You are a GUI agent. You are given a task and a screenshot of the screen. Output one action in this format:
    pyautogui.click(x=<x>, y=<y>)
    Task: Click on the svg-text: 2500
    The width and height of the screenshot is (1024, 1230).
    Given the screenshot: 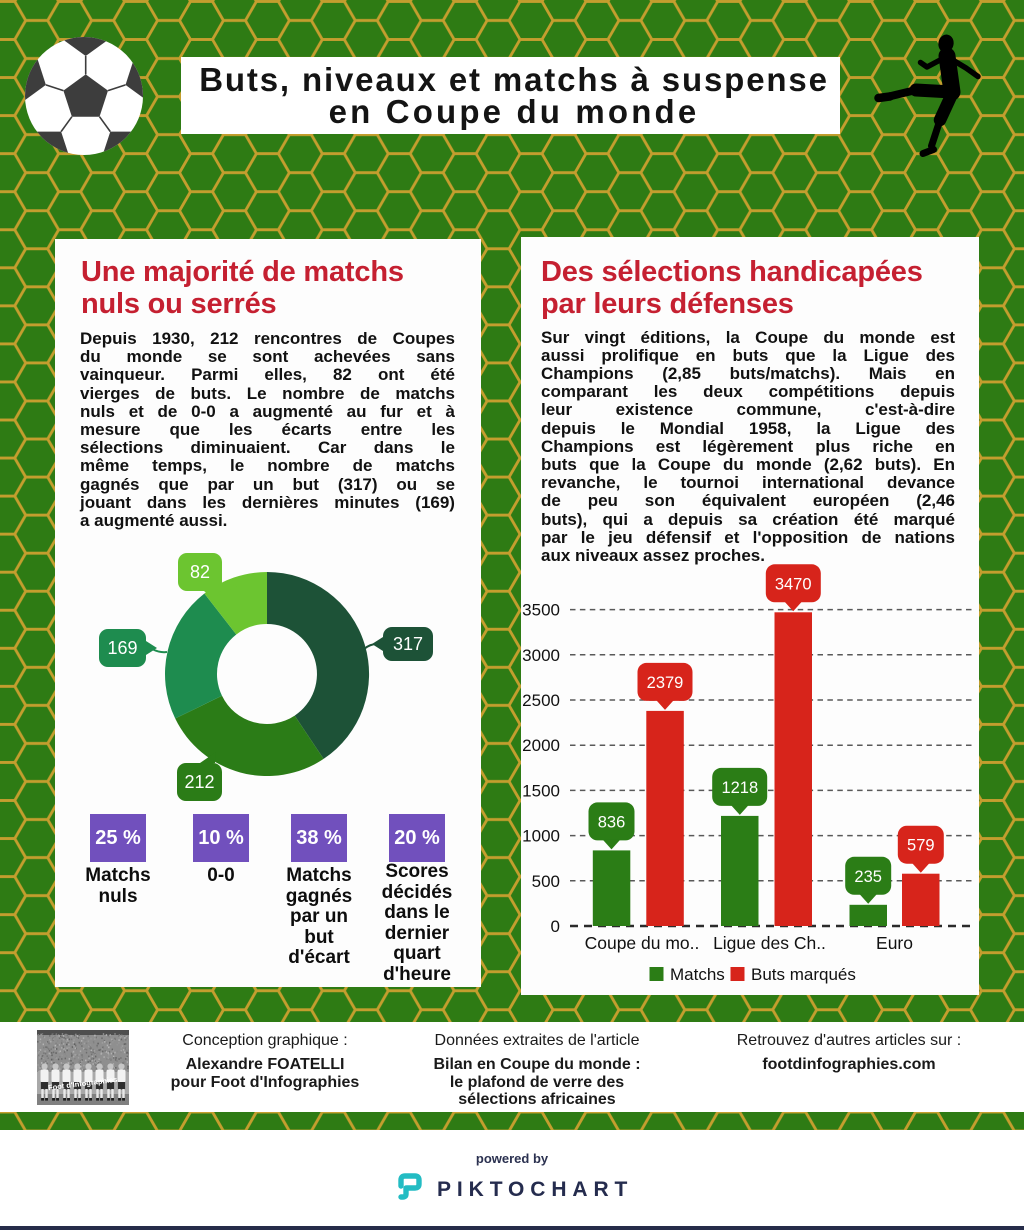 What is the action you would take?
    pyautogui.click(x=541, y=700)
    